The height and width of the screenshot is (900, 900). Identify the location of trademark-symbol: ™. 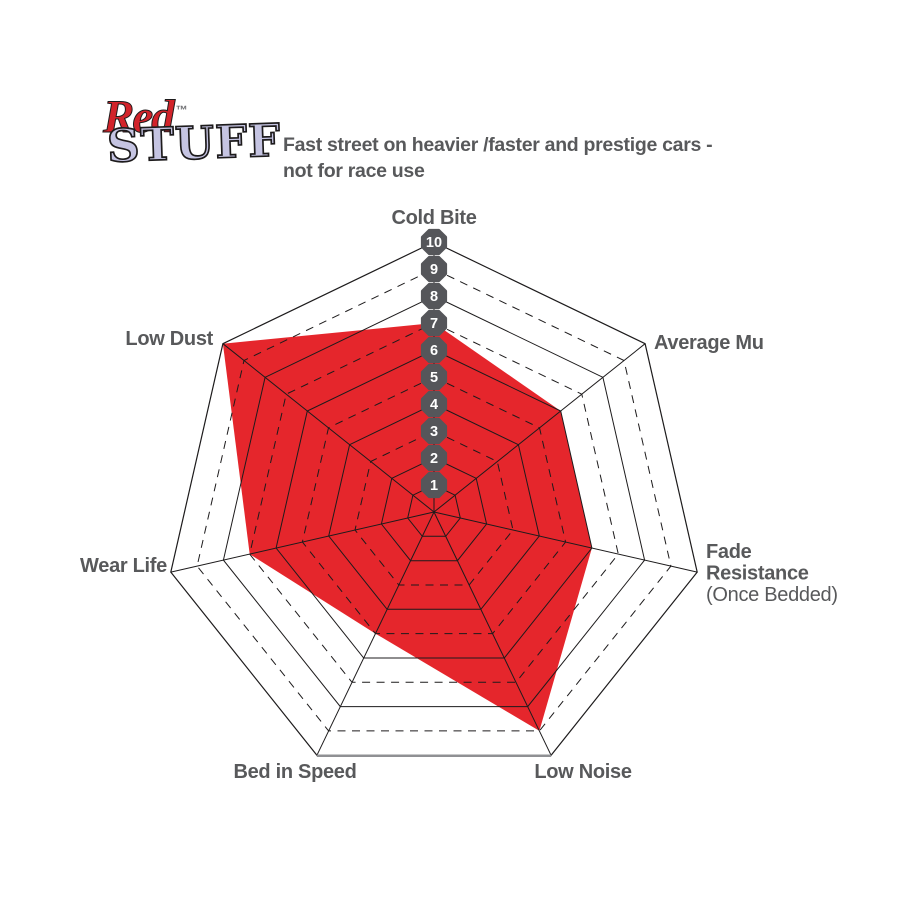
(181, 110).